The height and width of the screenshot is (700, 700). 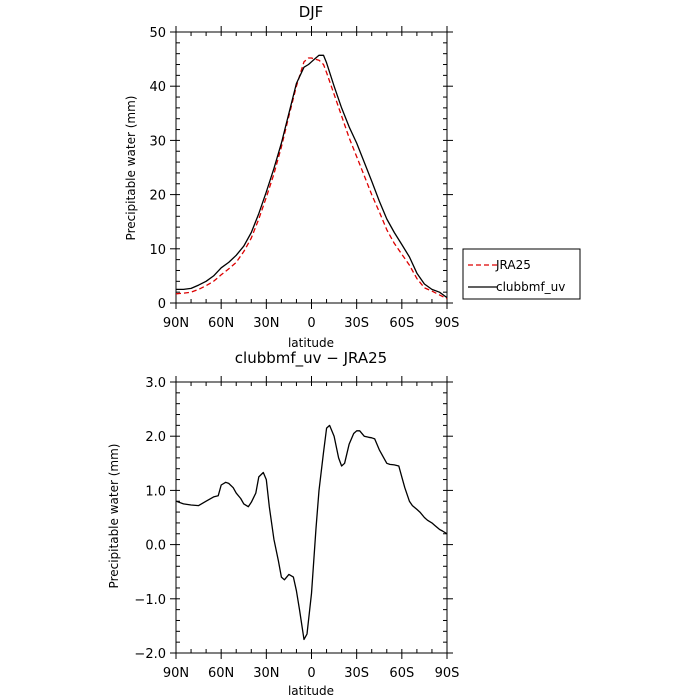 What do you see at coordinates (311, 673) in the screenshot?
I see `bottom-x-tick-label: 0` at bounding box center [311, 673].